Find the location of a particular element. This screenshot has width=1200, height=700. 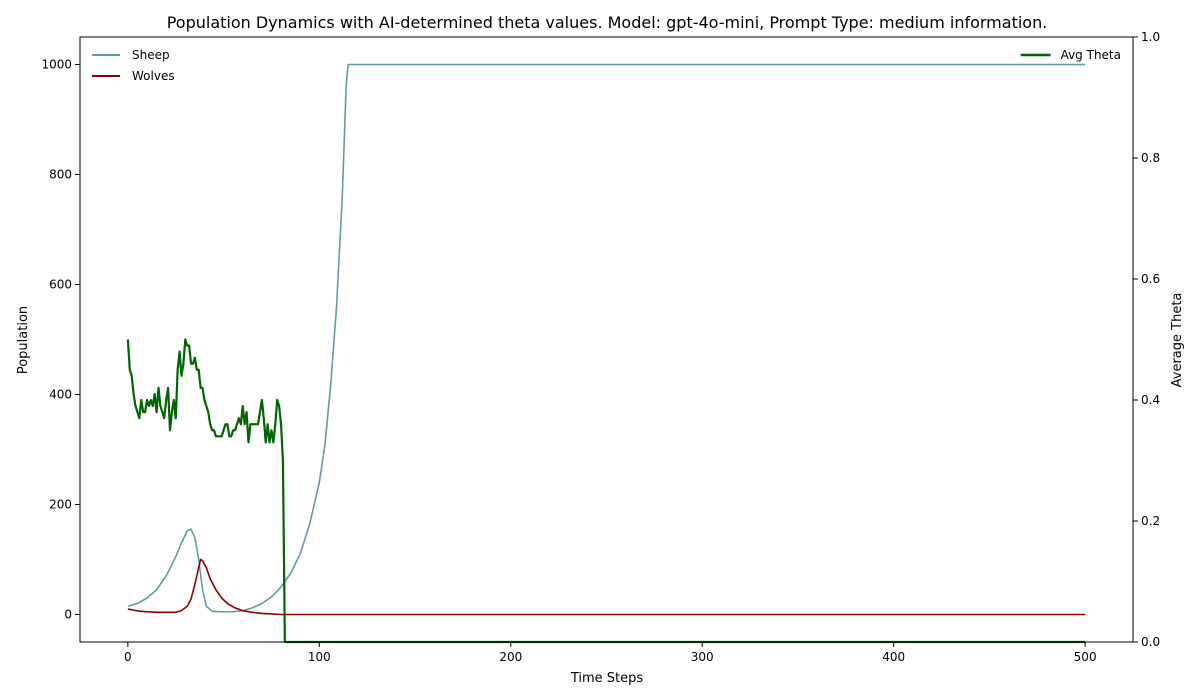

legend-label: Avg Theta is located at coordinates (1091, 55).